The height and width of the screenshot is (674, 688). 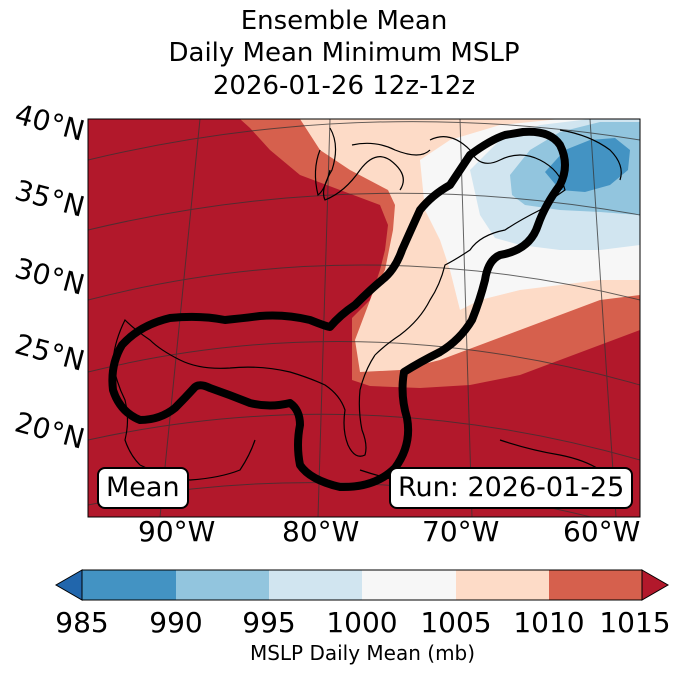 I want to click on lat-label-40: 40°N, so click(x=49, y=123).